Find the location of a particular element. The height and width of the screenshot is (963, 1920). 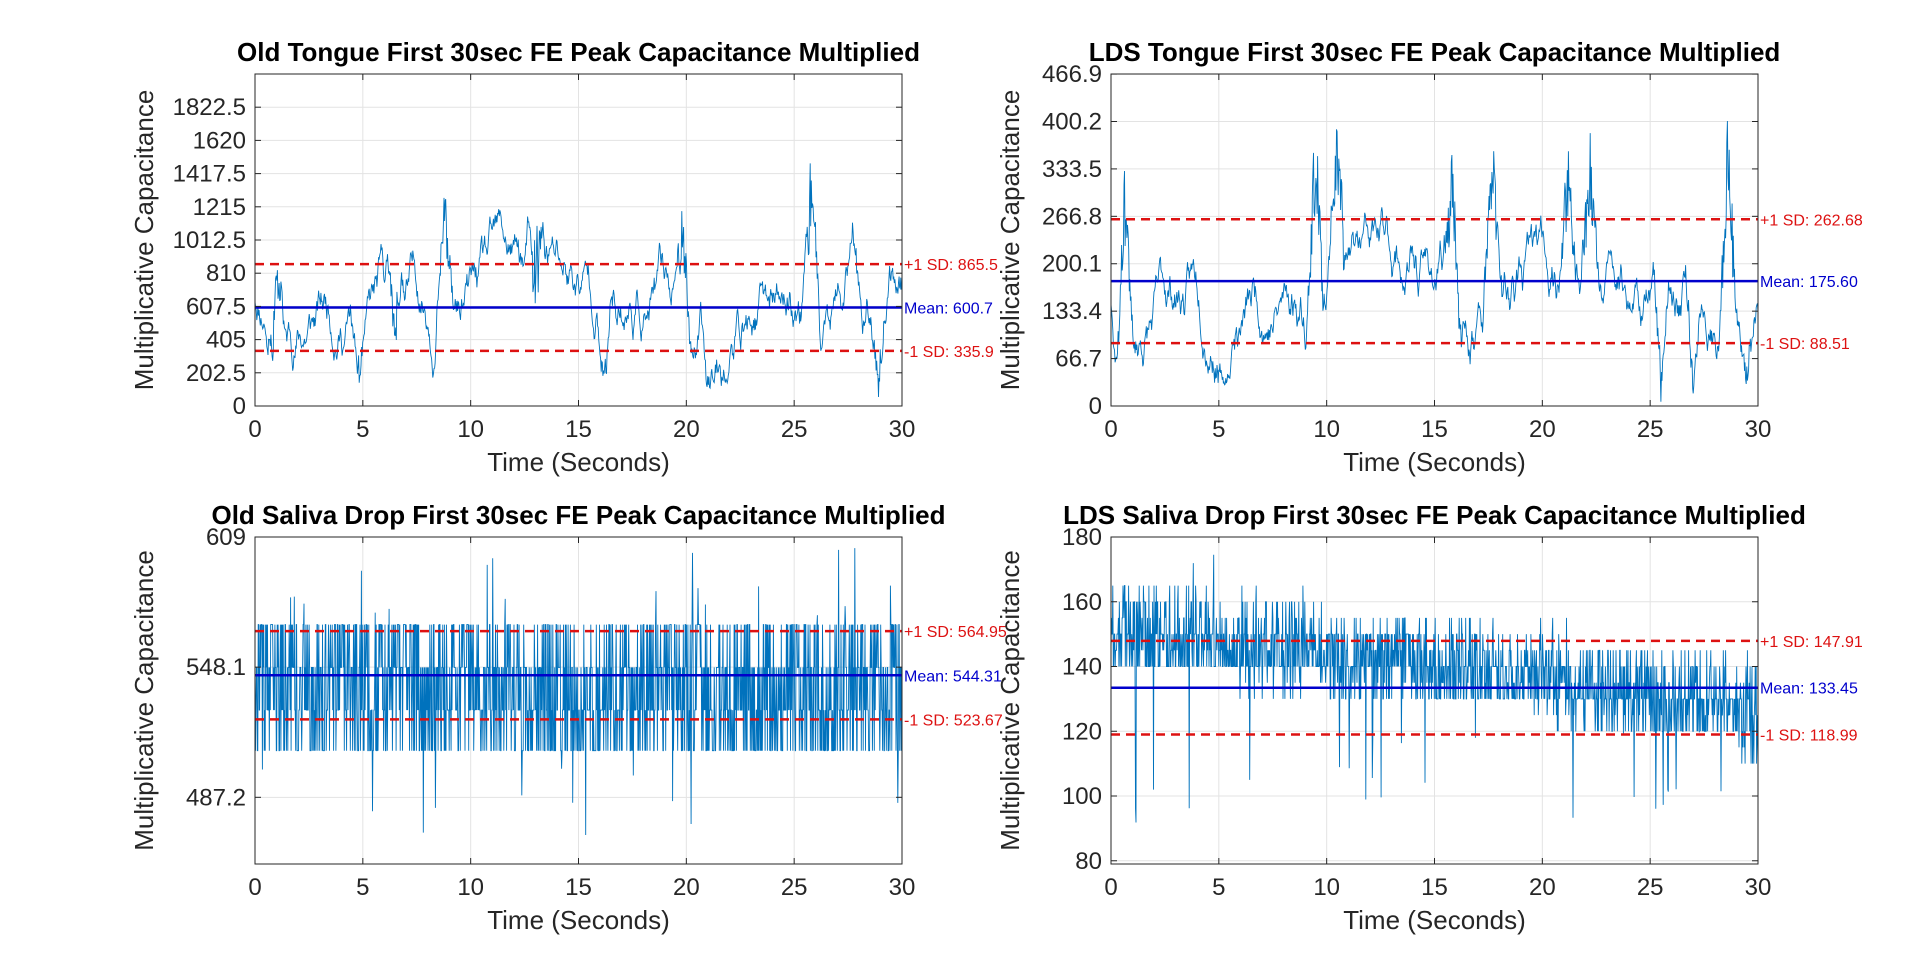

mean-label: Mean: 175.60 is located at coordinates (1809, 282).